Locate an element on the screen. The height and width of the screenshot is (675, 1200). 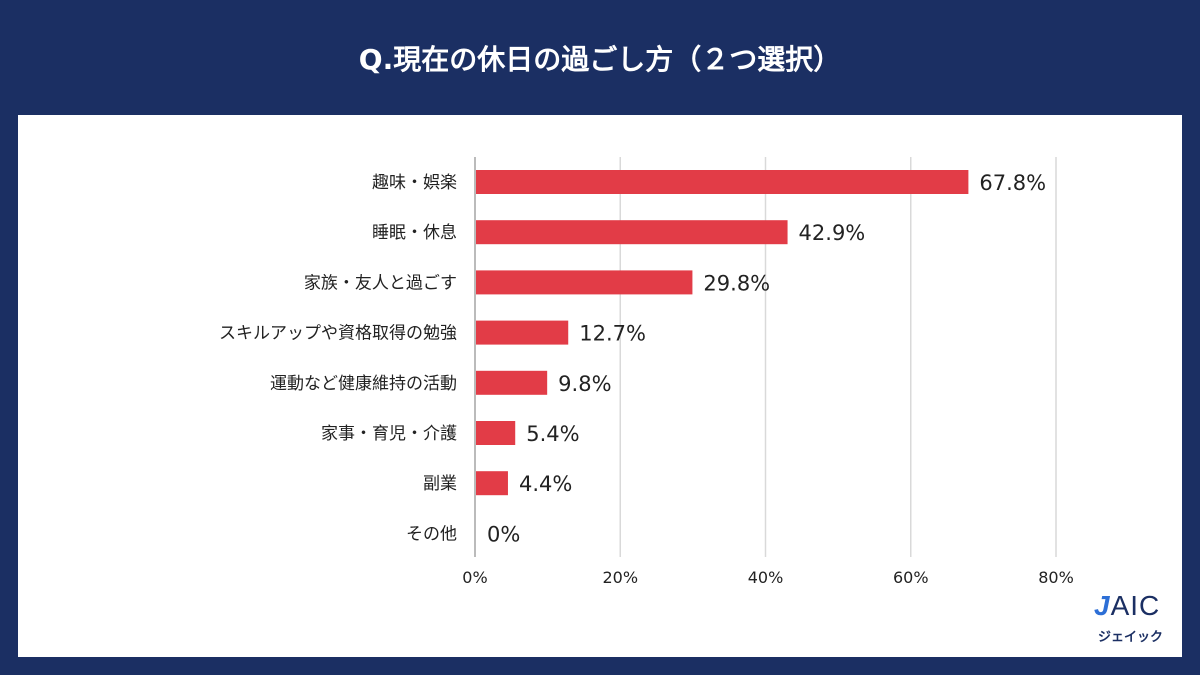
category-label: 家族・友人と過ごす is located at coordinates (380, 283).